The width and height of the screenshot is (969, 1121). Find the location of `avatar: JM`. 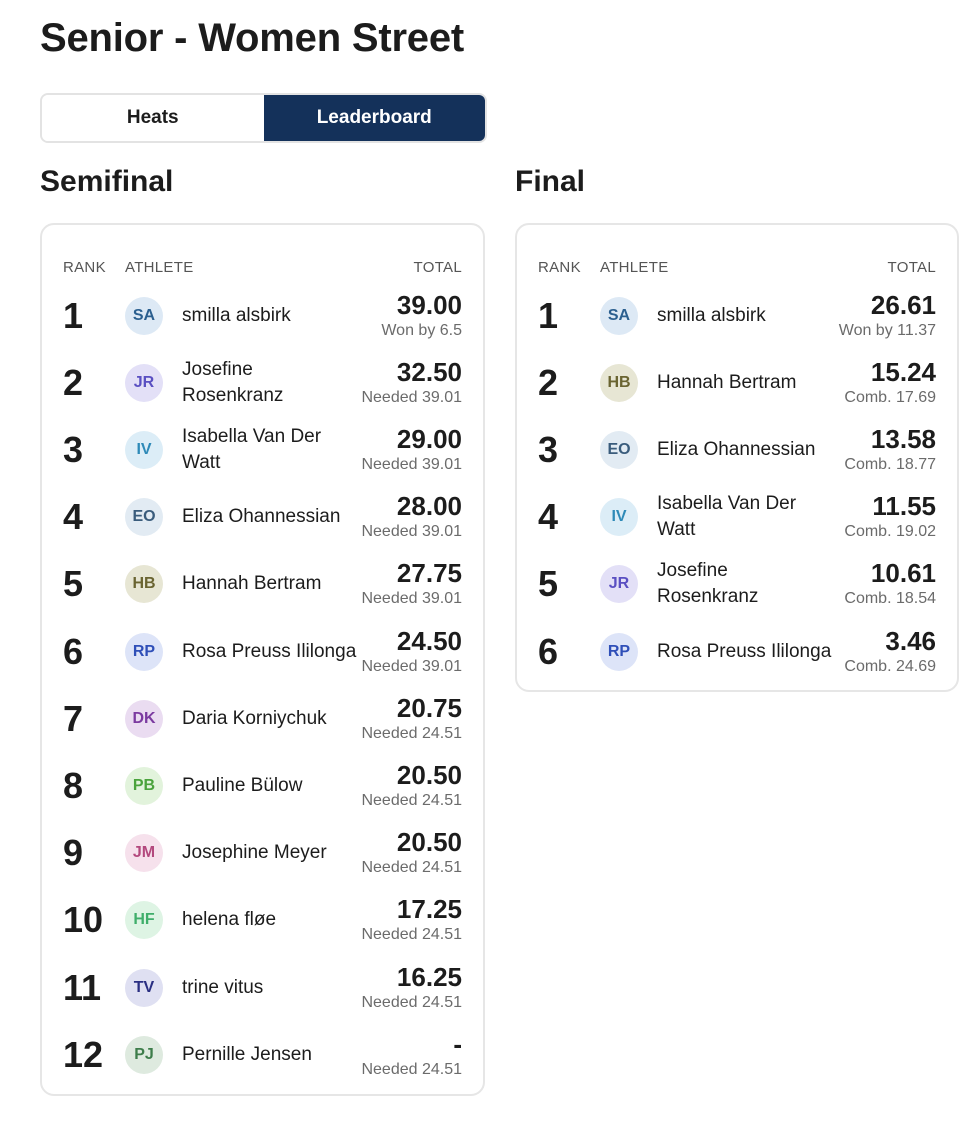

avatar: JM is located at coordinates (144, 853).